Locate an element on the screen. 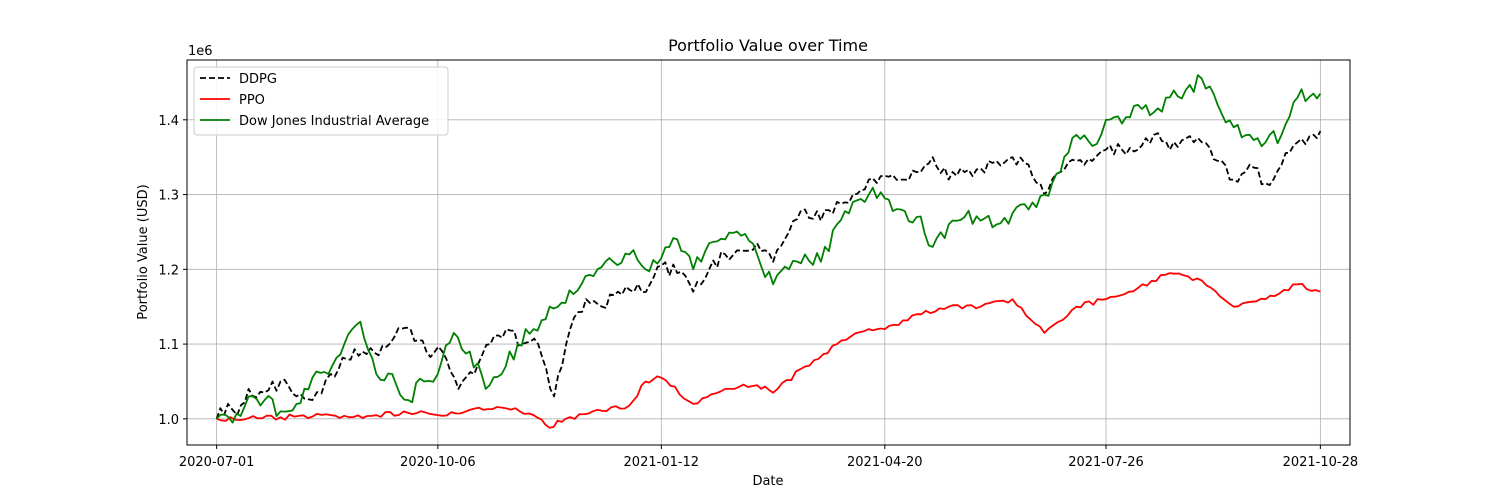  legend-label: Dow Jones Industrial Average is located at coordinates (334, 121).